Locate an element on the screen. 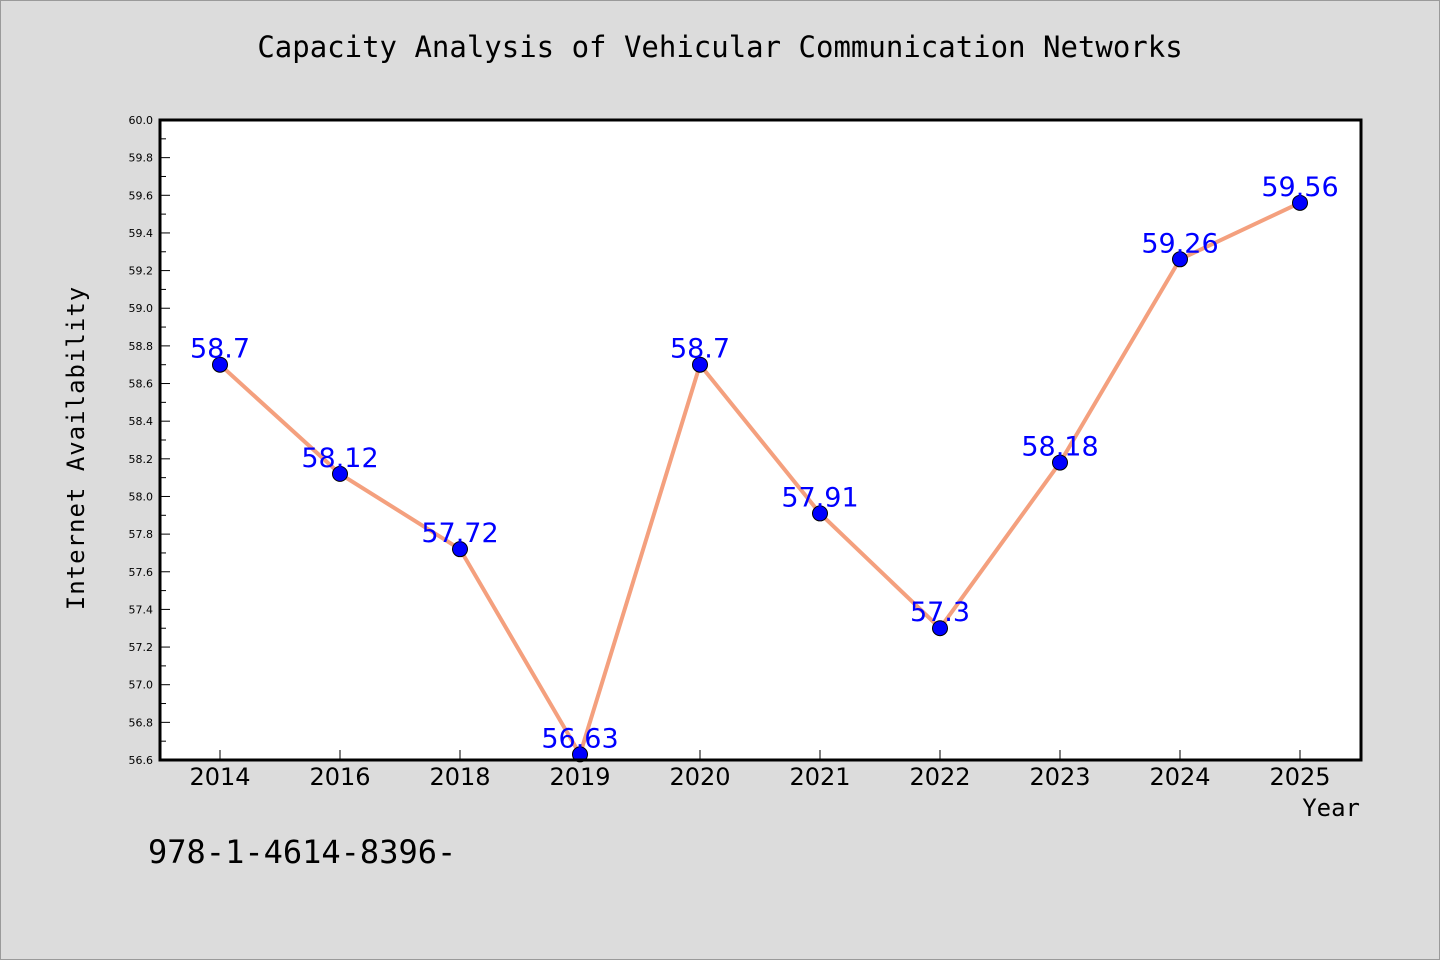 The image size is (1440, 960). data-label: 57.72 is located at coordinates (459, 533).